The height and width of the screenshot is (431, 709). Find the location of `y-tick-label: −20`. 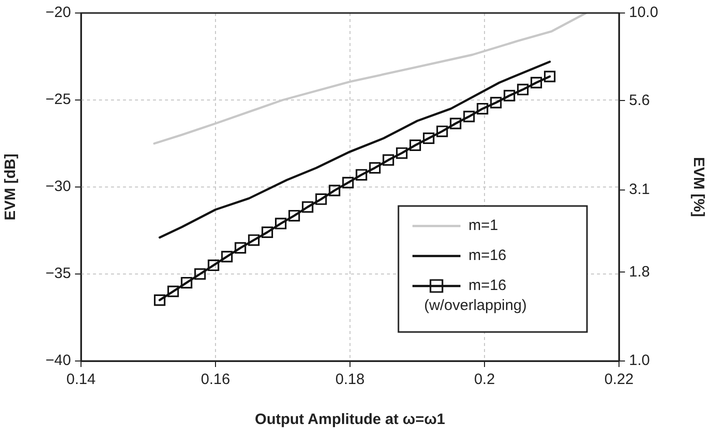

y-tick-label: −20 is located at coordinates (58, 13).